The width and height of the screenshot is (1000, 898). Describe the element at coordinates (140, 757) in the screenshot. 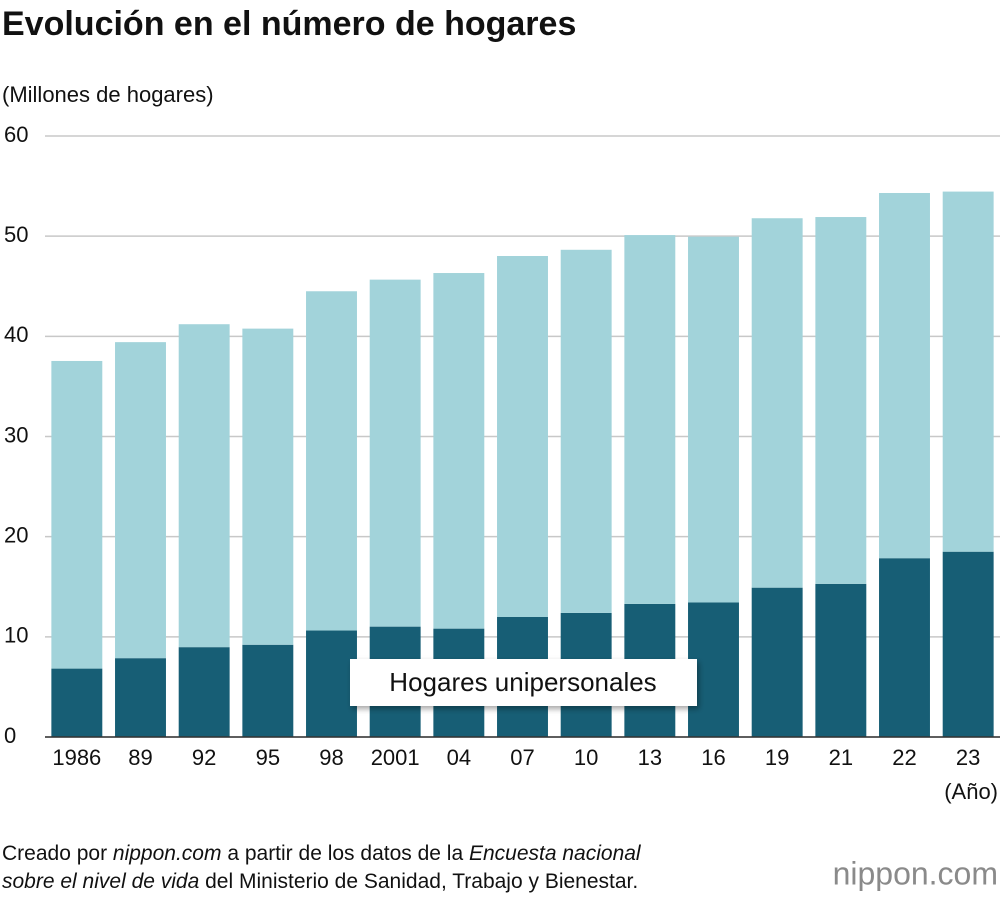

I see `x-tick-label: 89` at that location.